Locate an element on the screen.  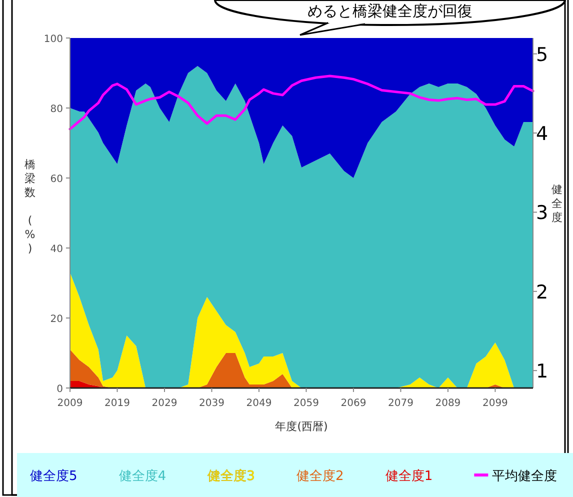
y-tick-label: 0 is located at coordinates (59, 389).